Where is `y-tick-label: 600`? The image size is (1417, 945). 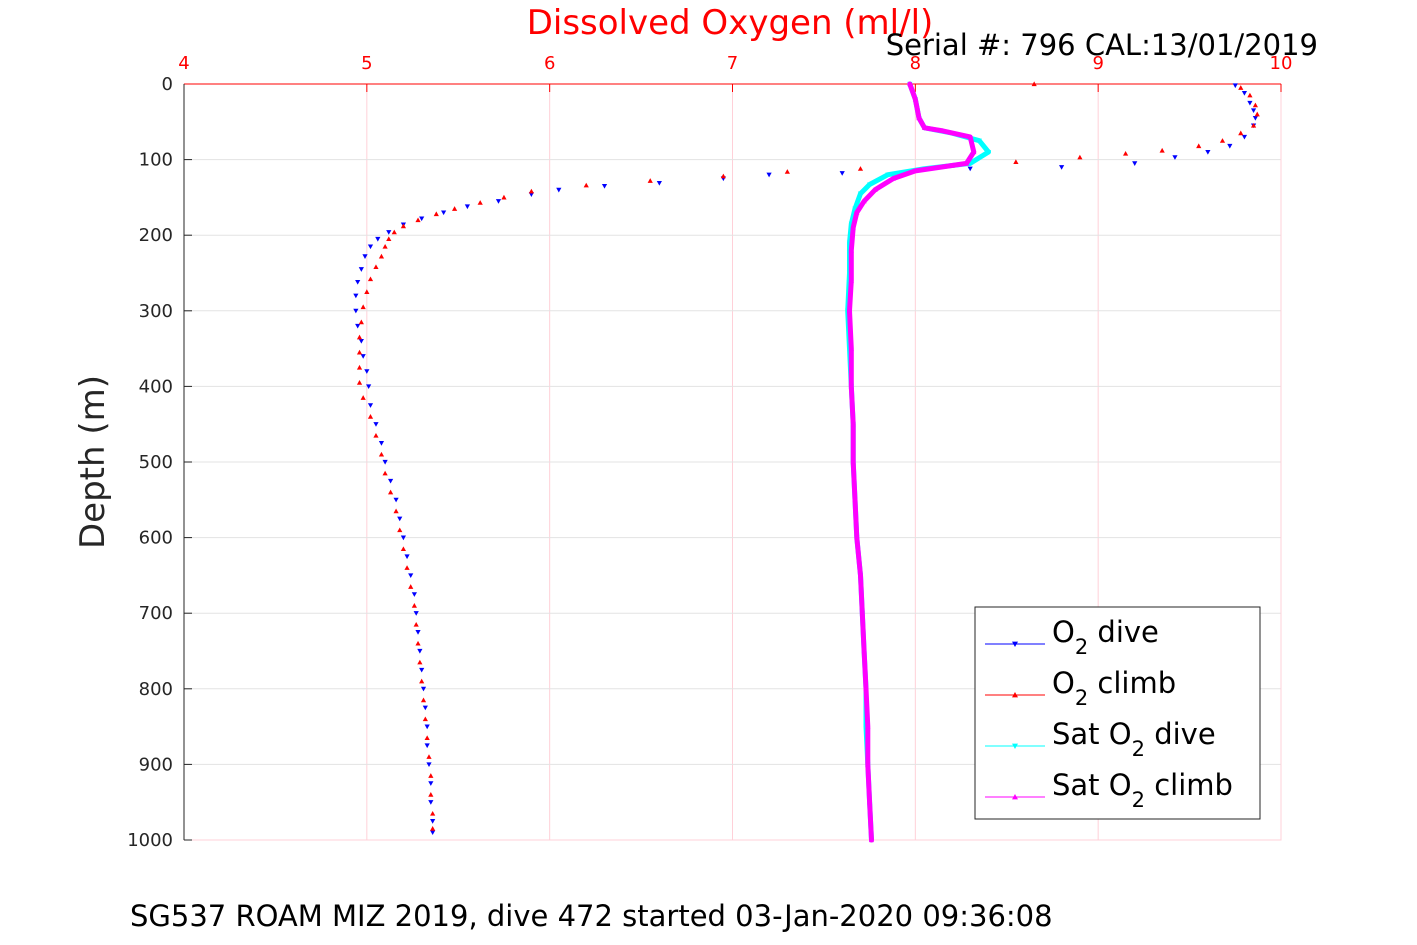
y-tick-label: 600 is located at coordinates (156, 538).